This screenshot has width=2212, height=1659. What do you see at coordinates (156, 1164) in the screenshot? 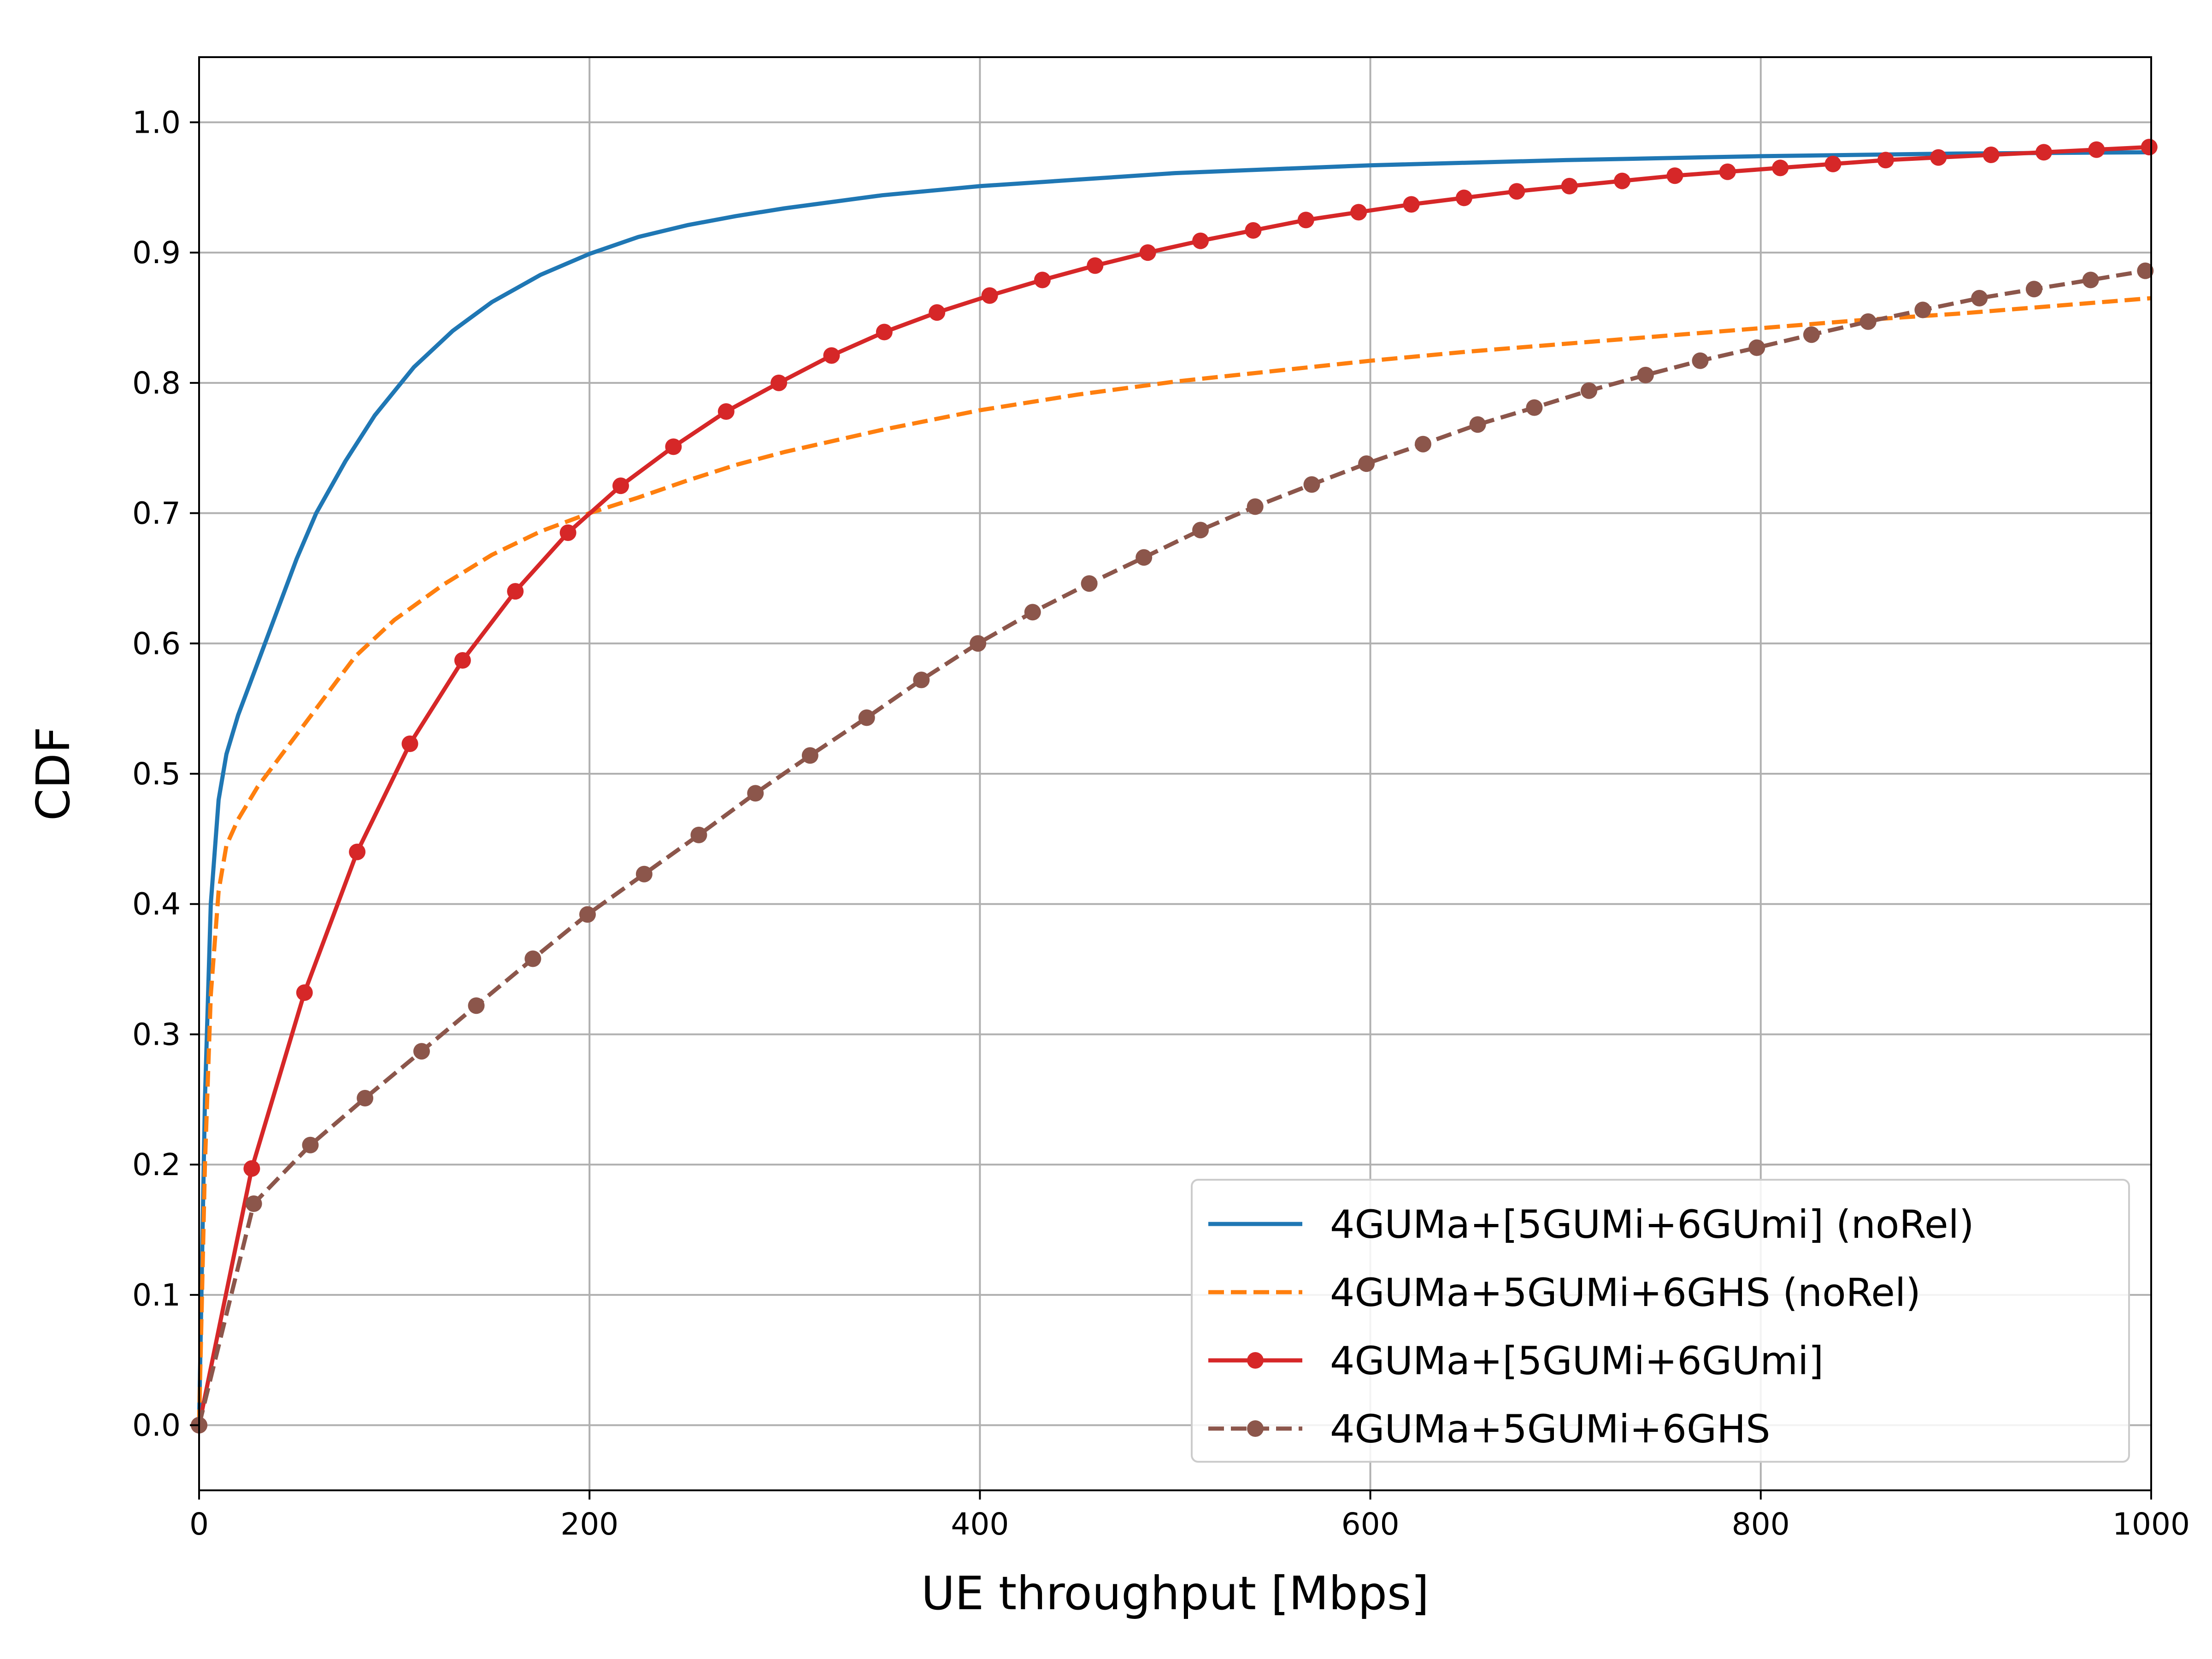
I see `y-tick-label: 0.2` at bounding box center [156, 1164].